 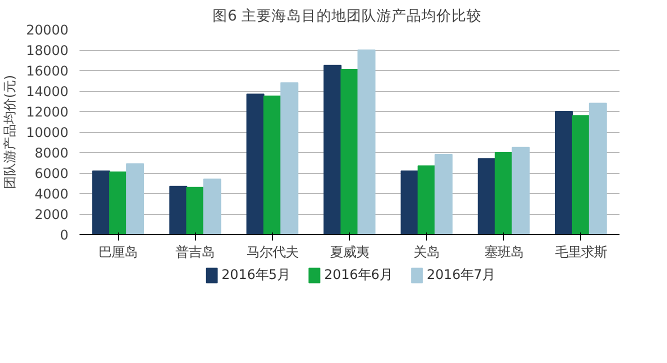 I want to click on y-axis-title: 团队游产品均价(元), so click(x=10, y=132).